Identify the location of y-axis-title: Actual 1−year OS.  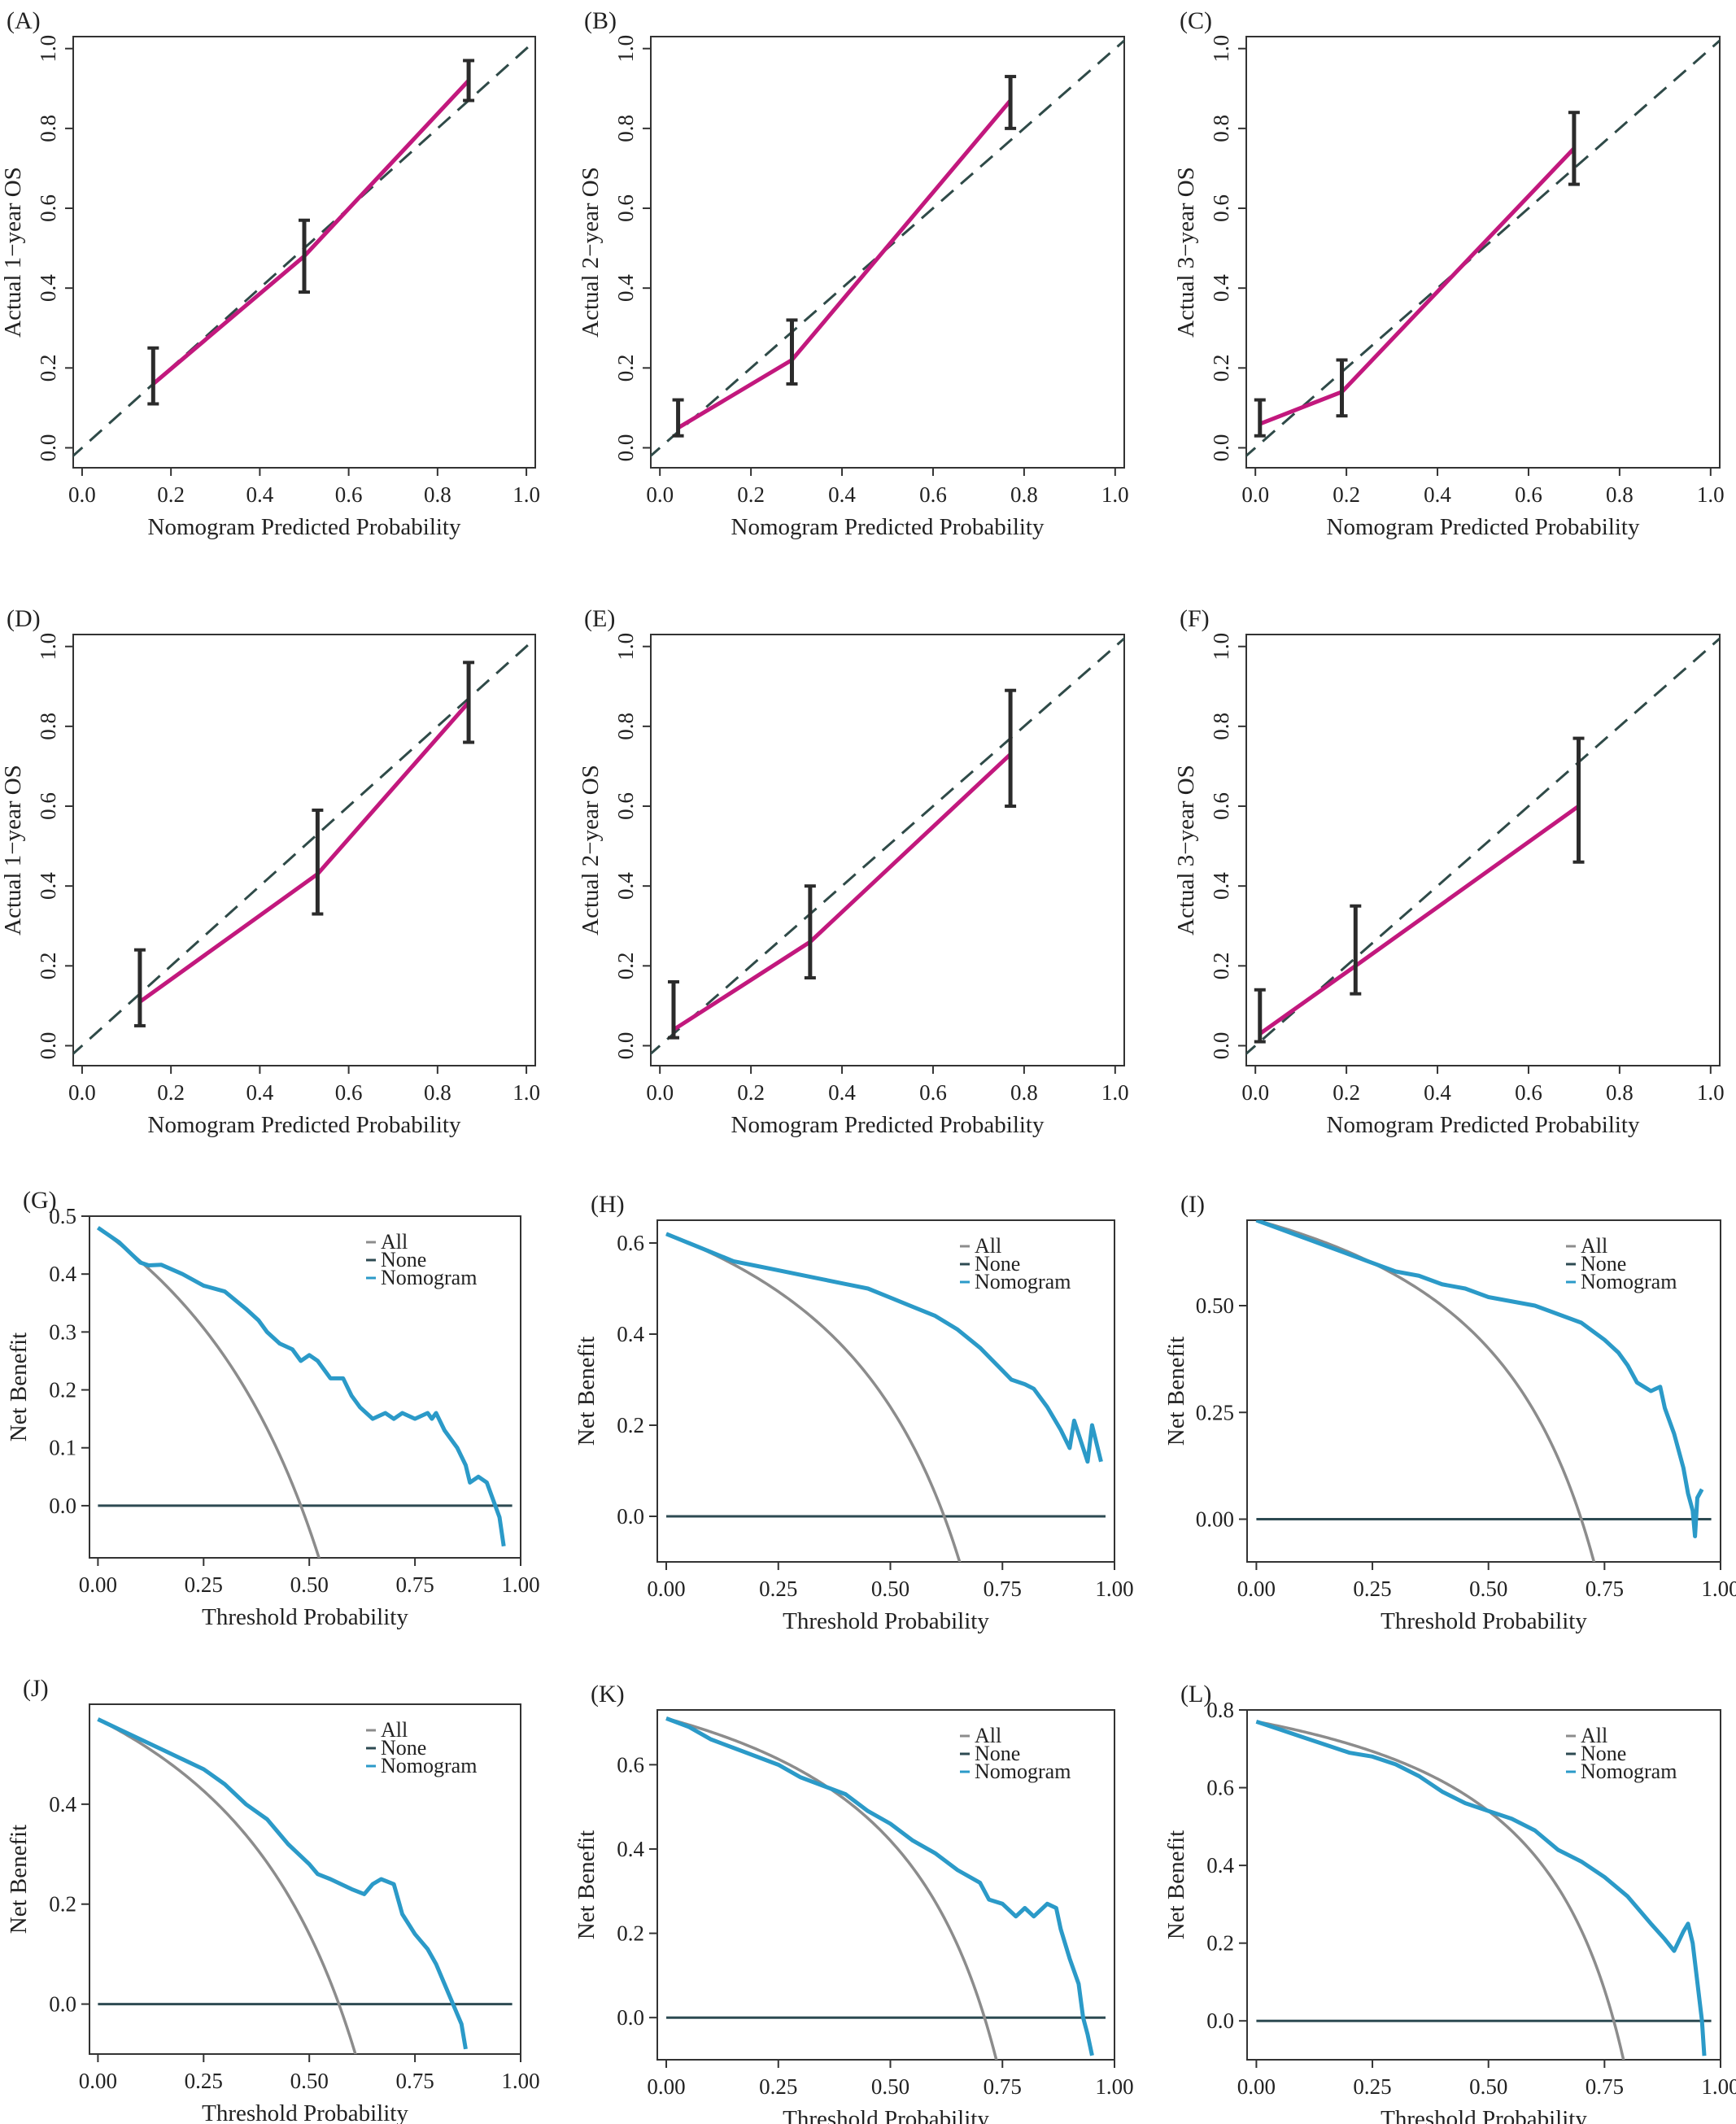
(13, 252).